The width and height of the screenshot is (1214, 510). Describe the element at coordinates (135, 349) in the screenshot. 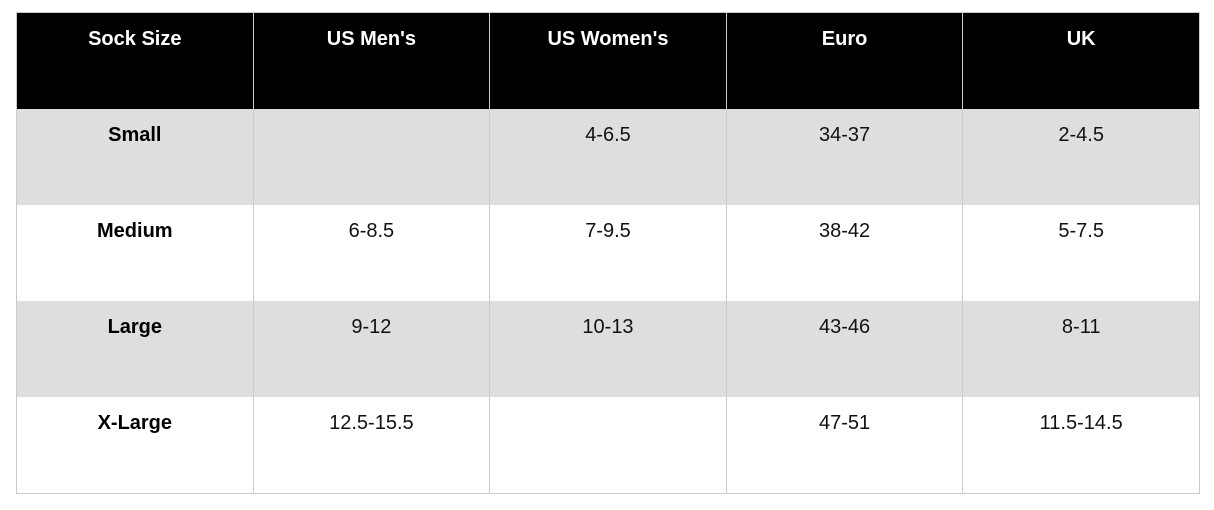

I see `size-label-cell: Large` at that location.